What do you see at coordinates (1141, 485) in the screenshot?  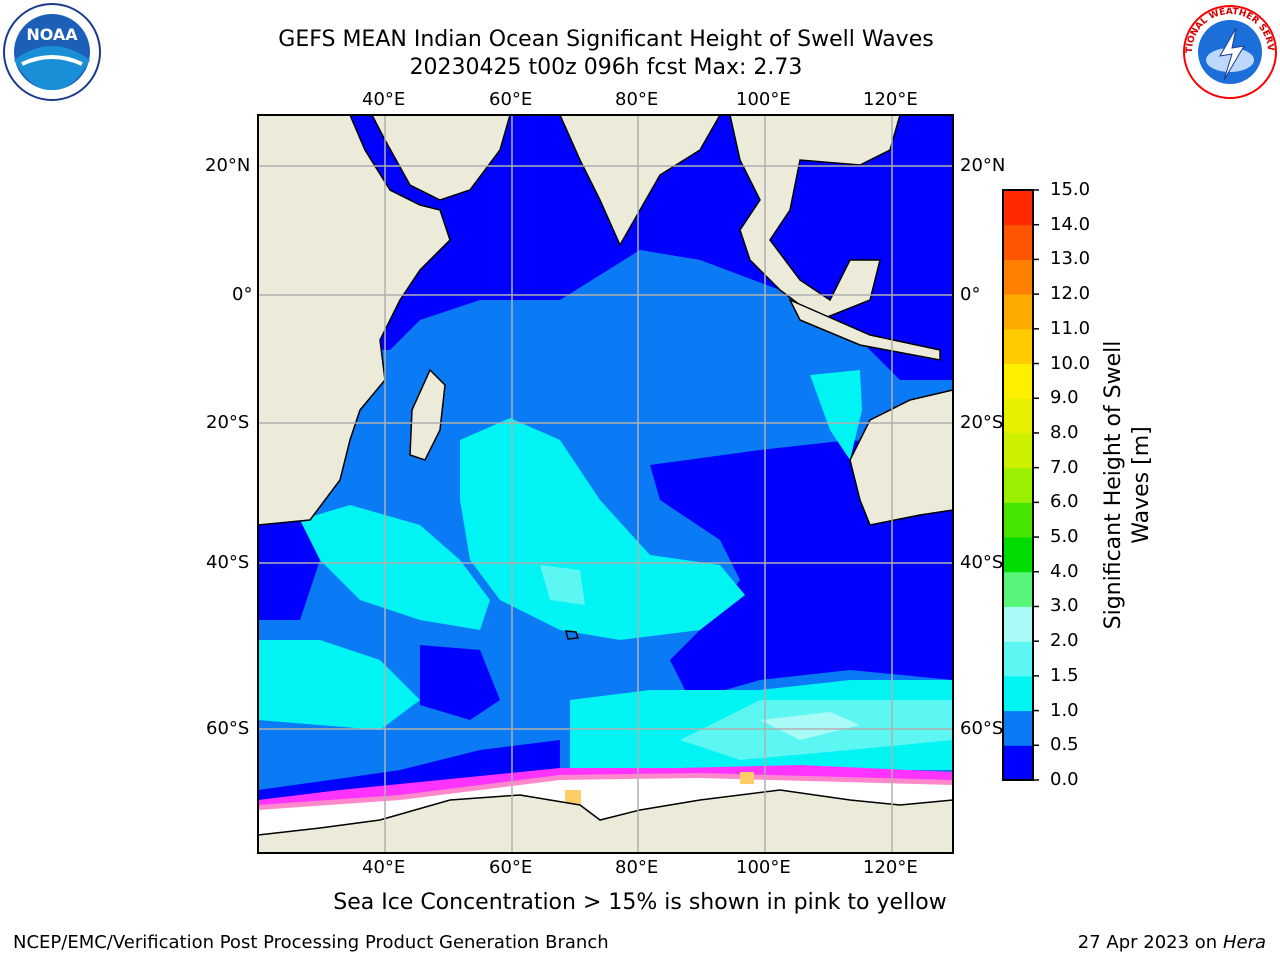 I see `colorbar-title-line-2: Waves [m]` at bounding box center [1141, 485].